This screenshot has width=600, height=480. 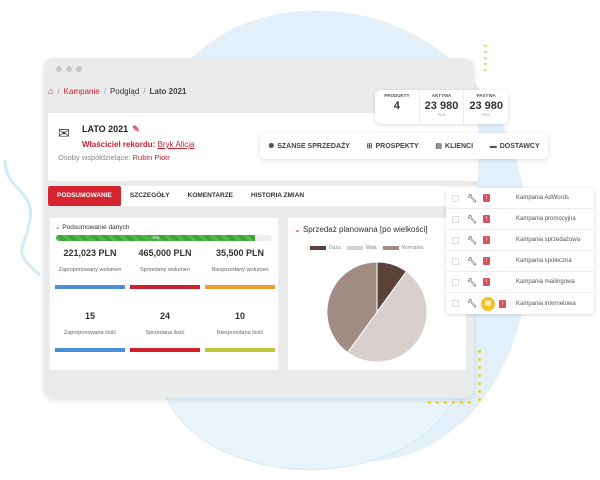 I want to click on stat-unsold-qty: 10 Niesprzedana ilość, so click(x=240, y=331).